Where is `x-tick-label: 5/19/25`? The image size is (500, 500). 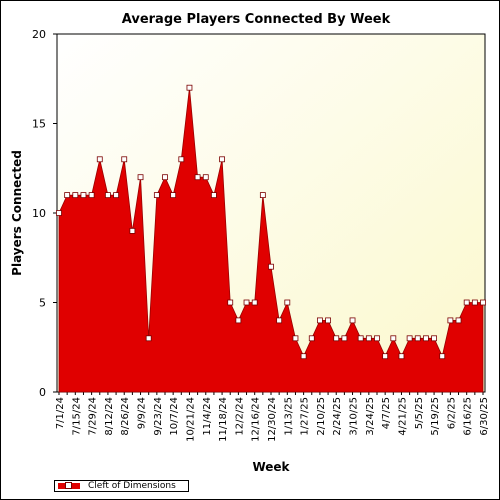
x-tick-label: 5/19/25 is located at coordinates (435, 416).